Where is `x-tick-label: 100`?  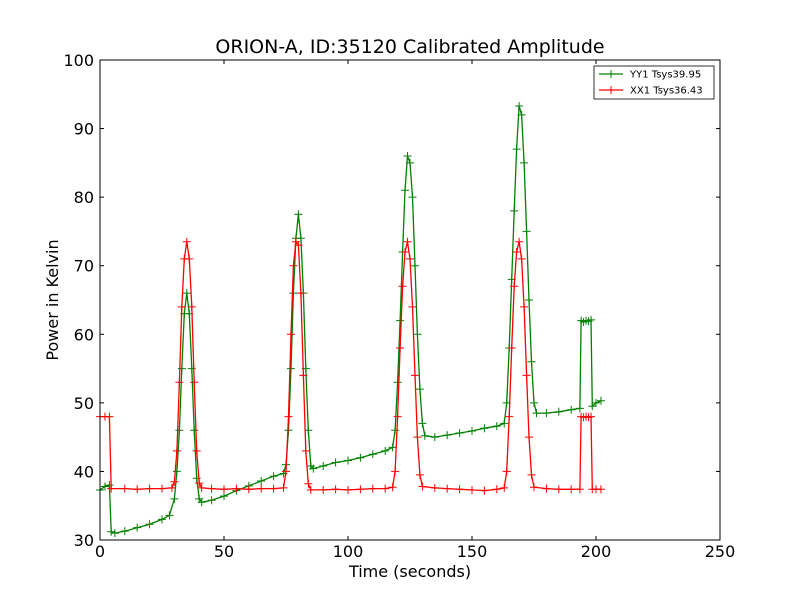
x-tick-label: 100 is located at coordinates (348, 551).